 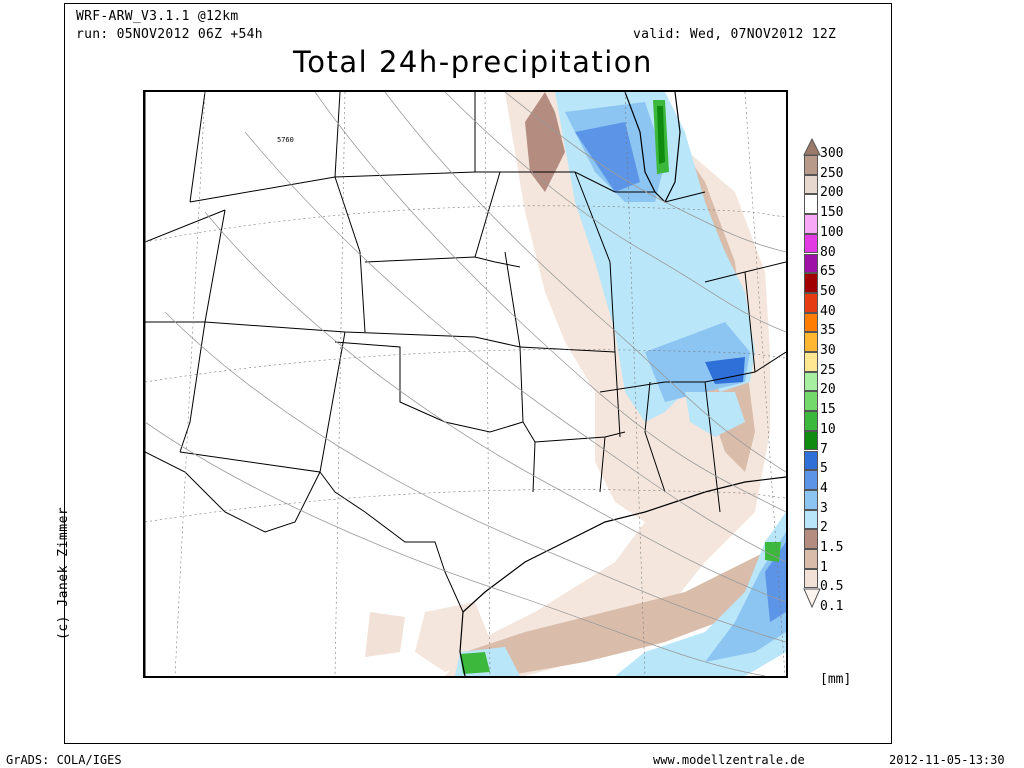 I want to click on legend-label: 50, so click(x=828, y=291).